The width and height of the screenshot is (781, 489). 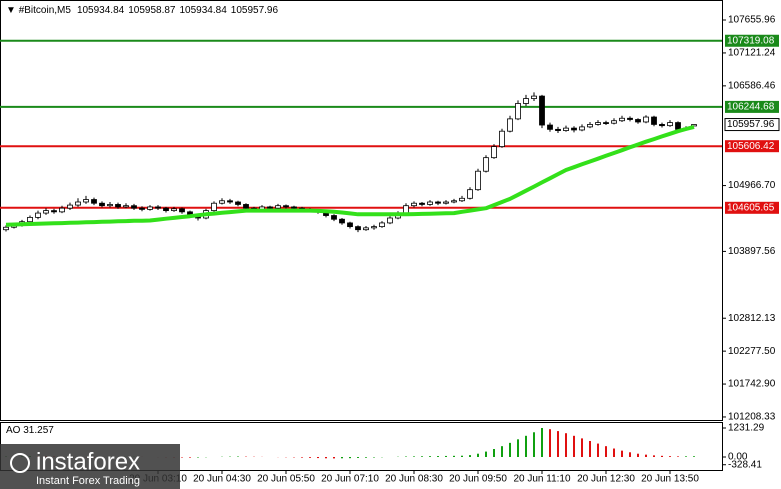 I want to click on ao-name: AO, so click(x=13, y=430).